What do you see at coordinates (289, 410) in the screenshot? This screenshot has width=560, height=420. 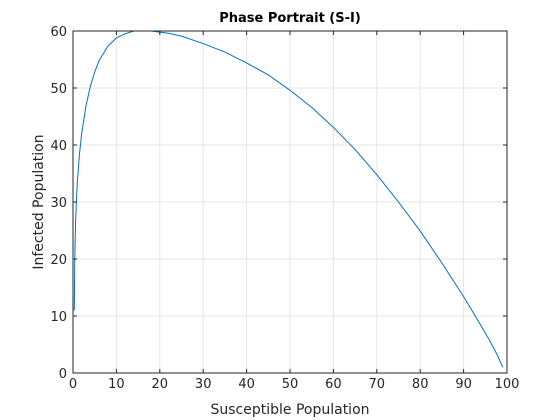 I see `x-axis-label: Susceptible Population` at bounding box center [289, 410].